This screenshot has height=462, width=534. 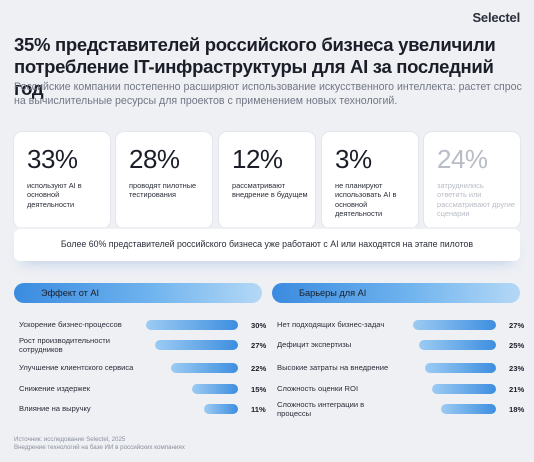 What do you see at coordinates (76, 367) in the screenshot?
I see `category-label: Улучшение клиентского сервиса` at bounding box center [76, 367].